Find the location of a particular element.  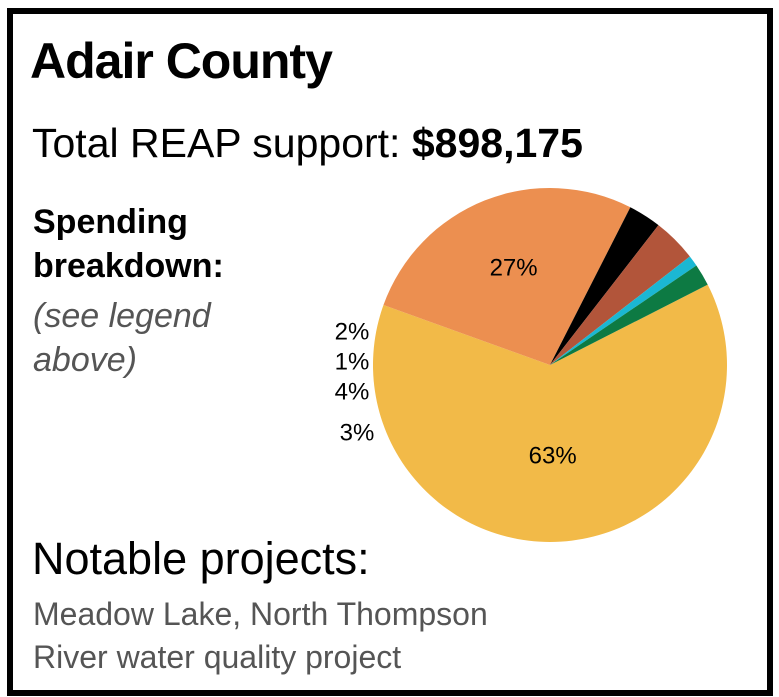

legend-note: (see legend above) is located at coordinates (148, 338).